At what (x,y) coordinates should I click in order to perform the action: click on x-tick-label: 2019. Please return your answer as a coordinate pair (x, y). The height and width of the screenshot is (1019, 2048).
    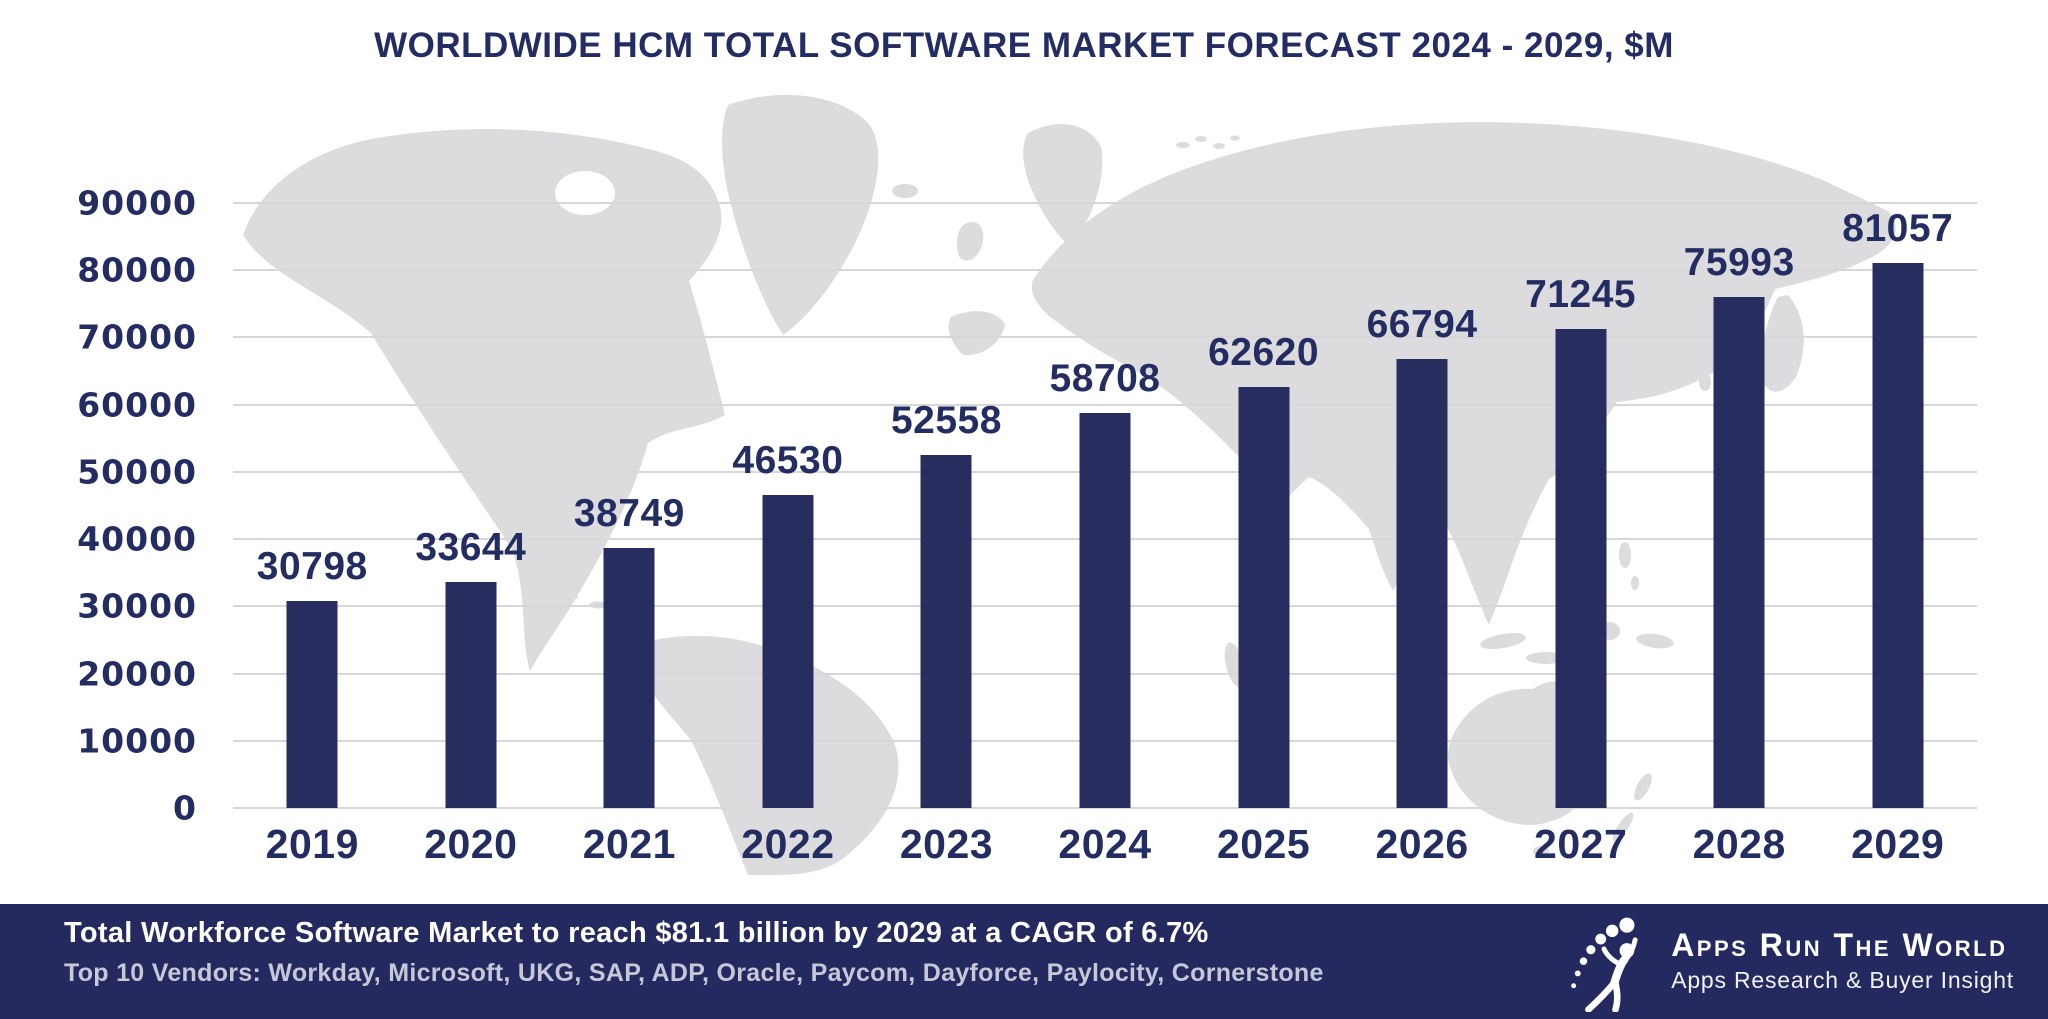
    Looking at the image, I should click on (312, 844).